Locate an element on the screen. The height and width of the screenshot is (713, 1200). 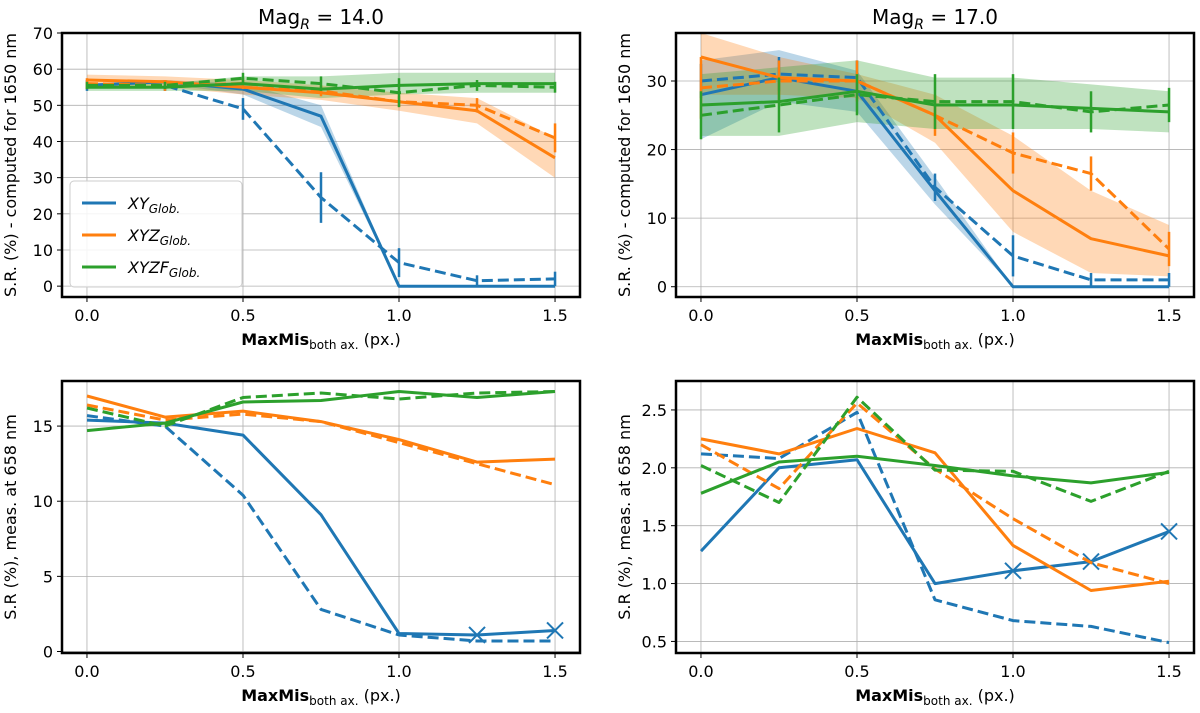
y-tick-label: 2.0 is located at coordinates (654, 468).